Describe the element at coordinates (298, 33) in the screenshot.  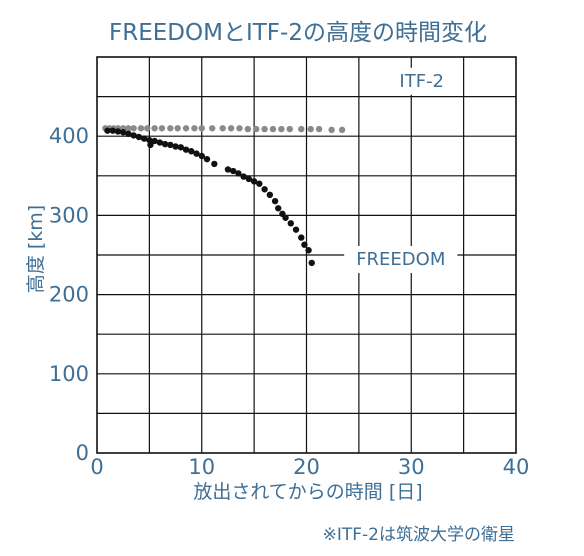
I see `chart-title: FREEDOMとITF-2の高度の時間変化` at that location.